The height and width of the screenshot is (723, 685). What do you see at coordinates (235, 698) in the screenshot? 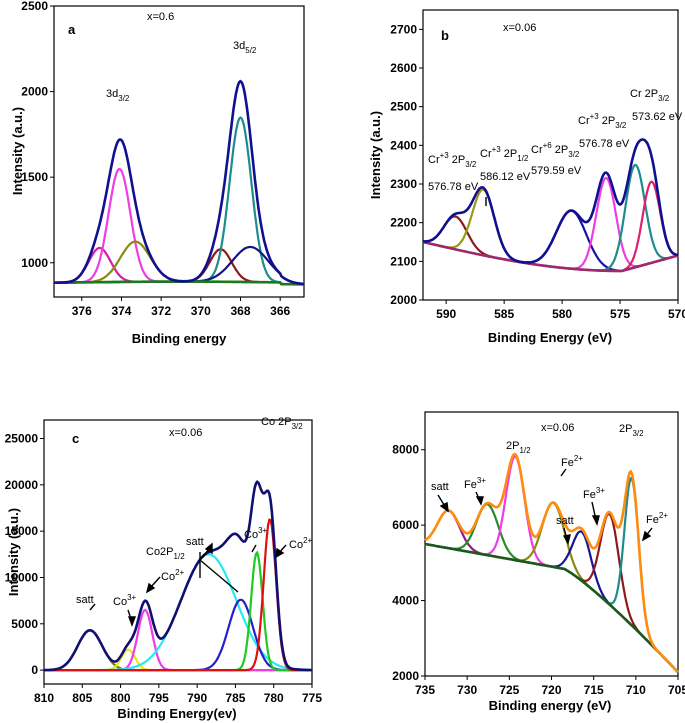
I see `x-tick-label: 785` at bounding box center [235, 698].